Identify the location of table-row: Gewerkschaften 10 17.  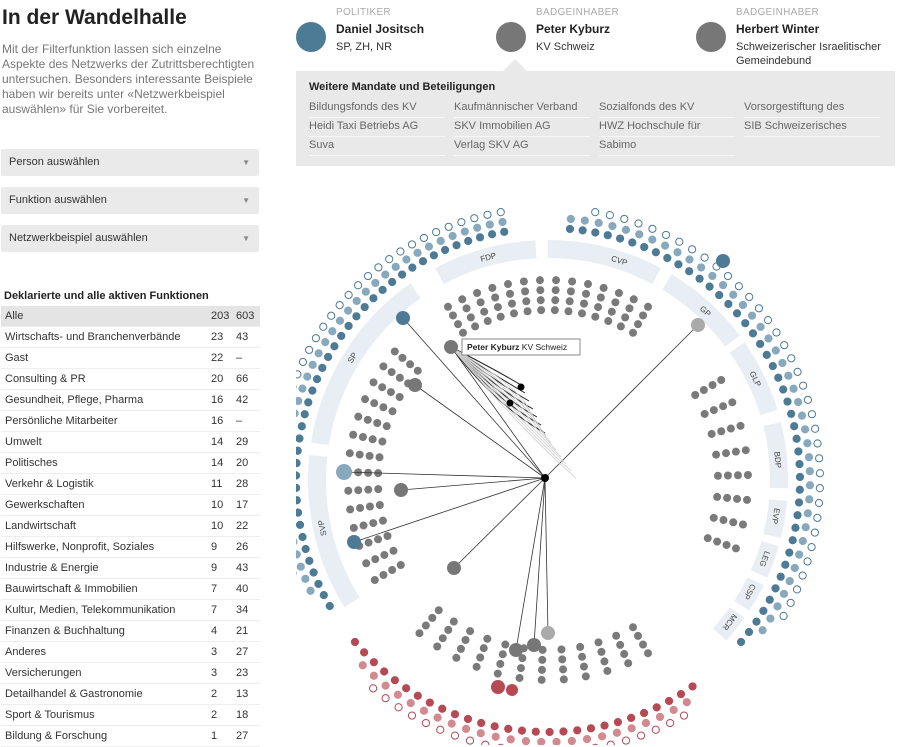
(130, 505).